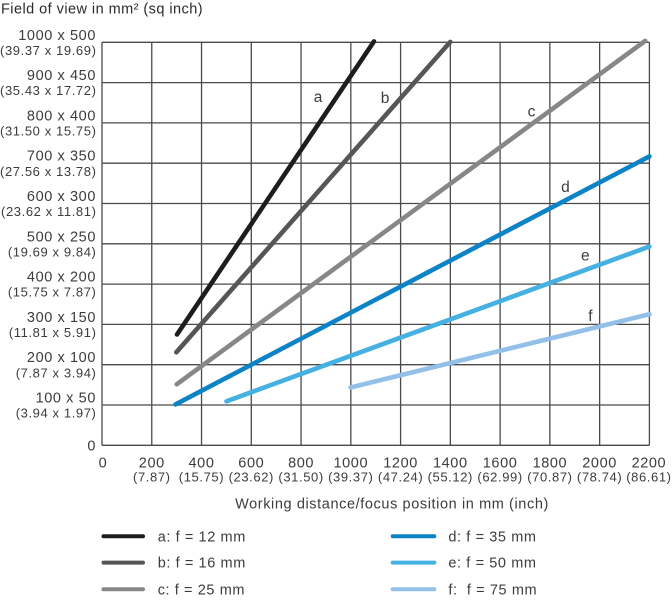 The height and width of the screenshot is (605, 672). Describe the element at coordinates (102, 10) in the screenshot. I see `svg-text: Field of view in mm² (sq inch)` at that location.